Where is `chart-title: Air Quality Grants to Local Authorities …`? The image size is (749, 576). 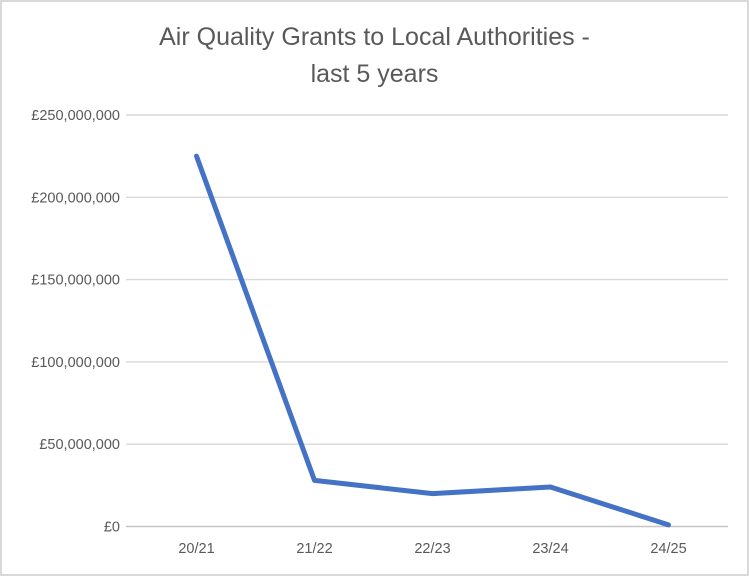
chart-title: Air Quality Grants to Local Authorities … is located at coordinates (374, 56).